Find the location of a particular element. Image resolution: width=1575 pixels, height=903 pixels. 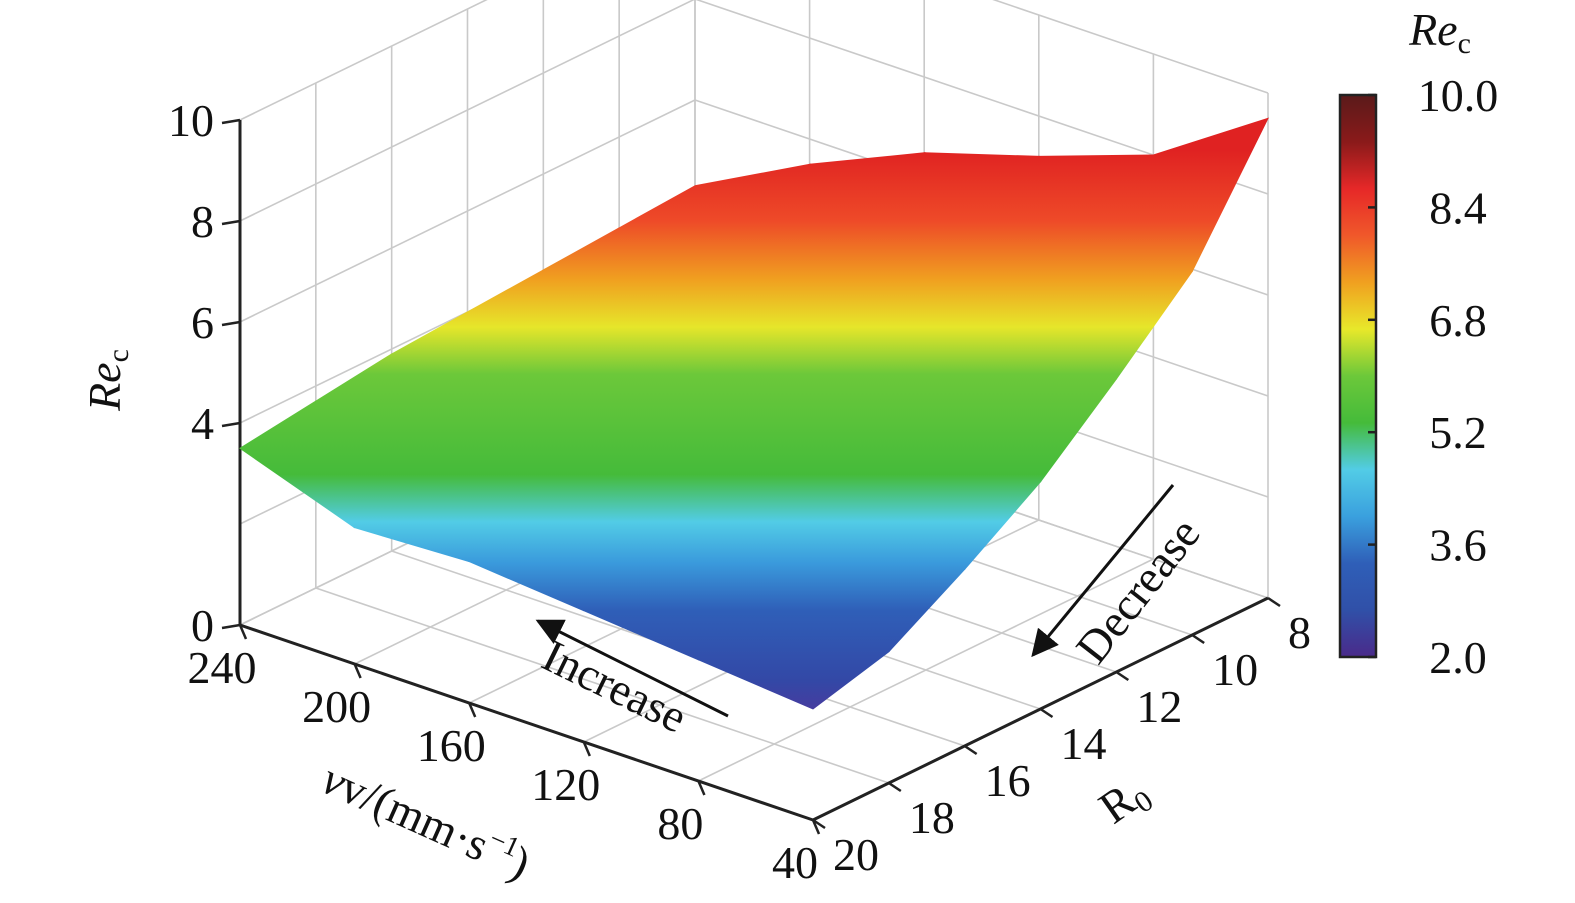

surface-cell is located at coordinates (793, 656).